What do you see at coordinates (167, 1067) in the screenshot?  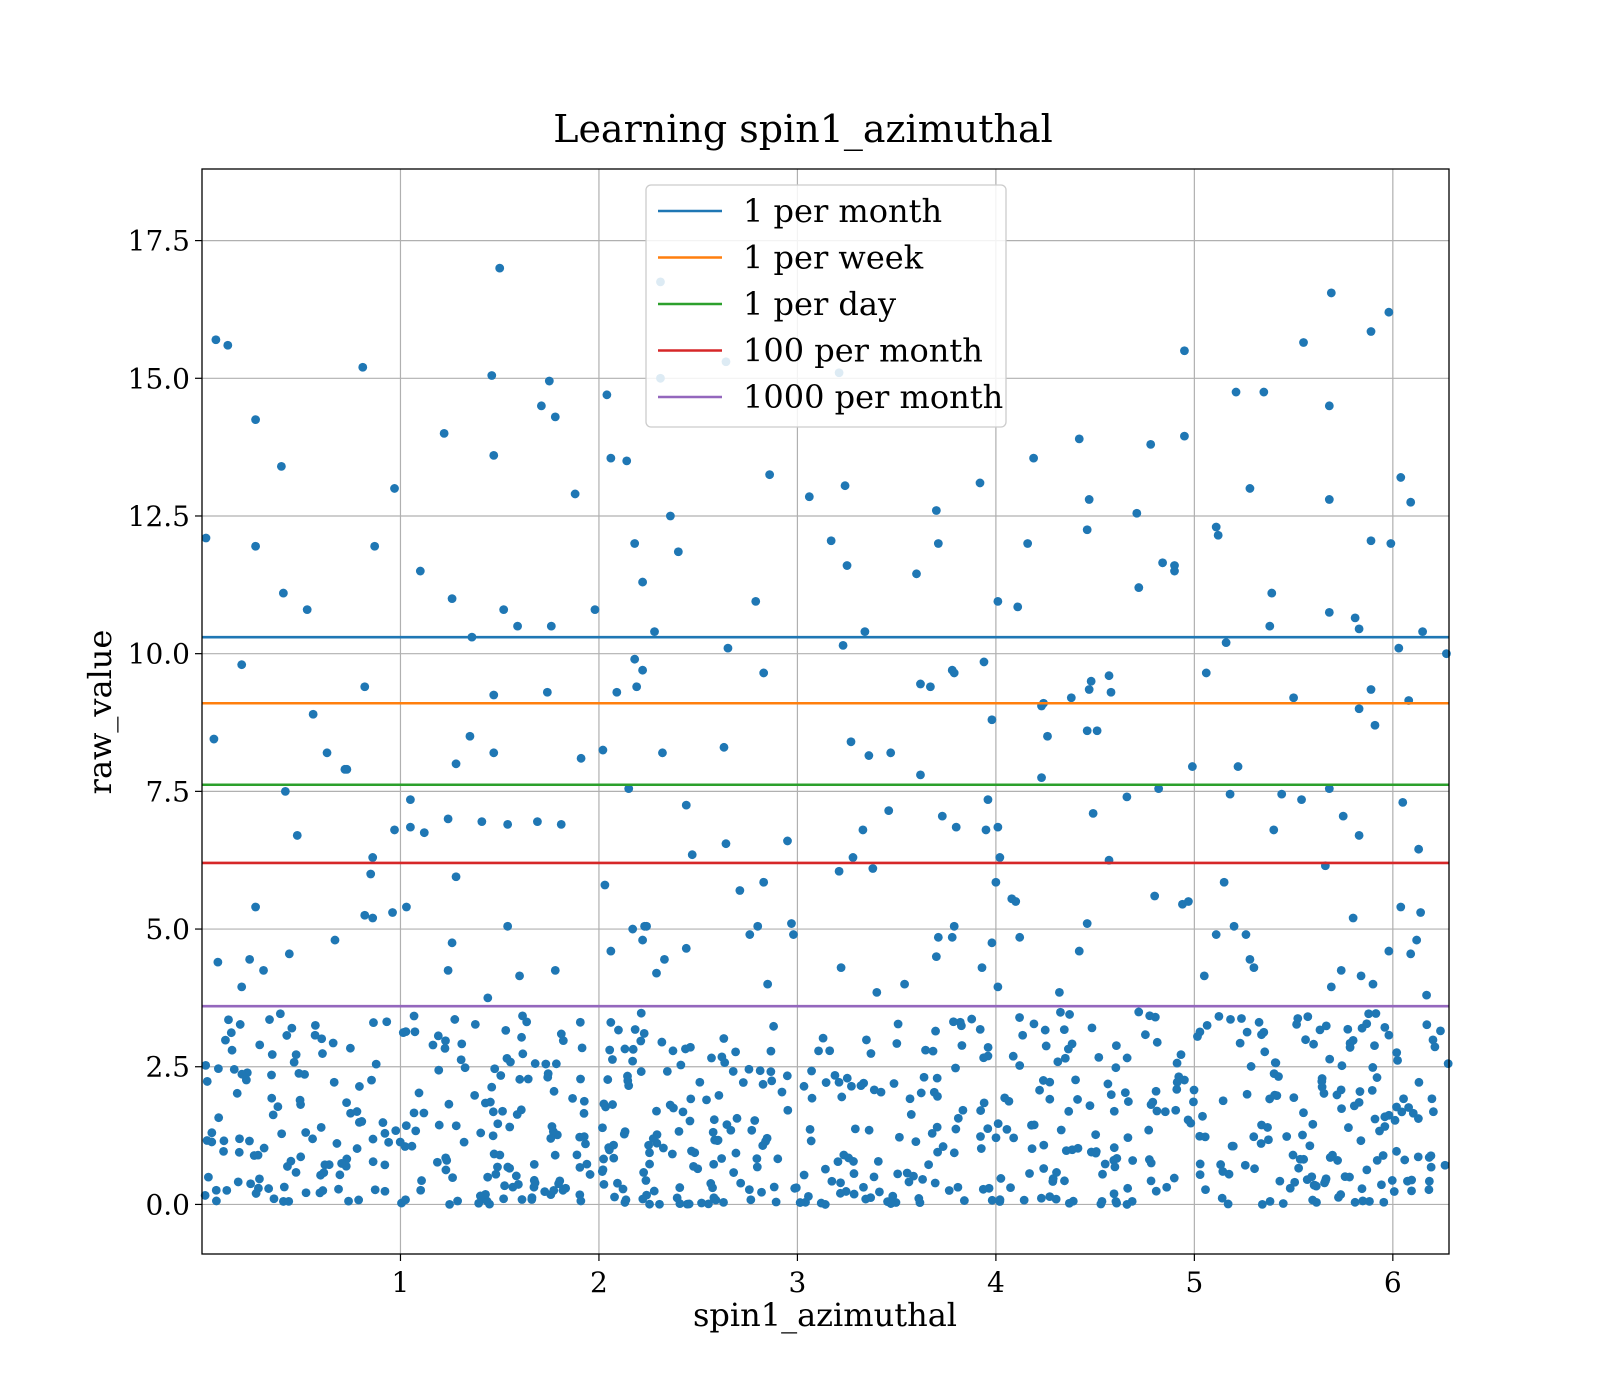 I see `y-tick-label: 2.5` at bounding box center [167, 1067].